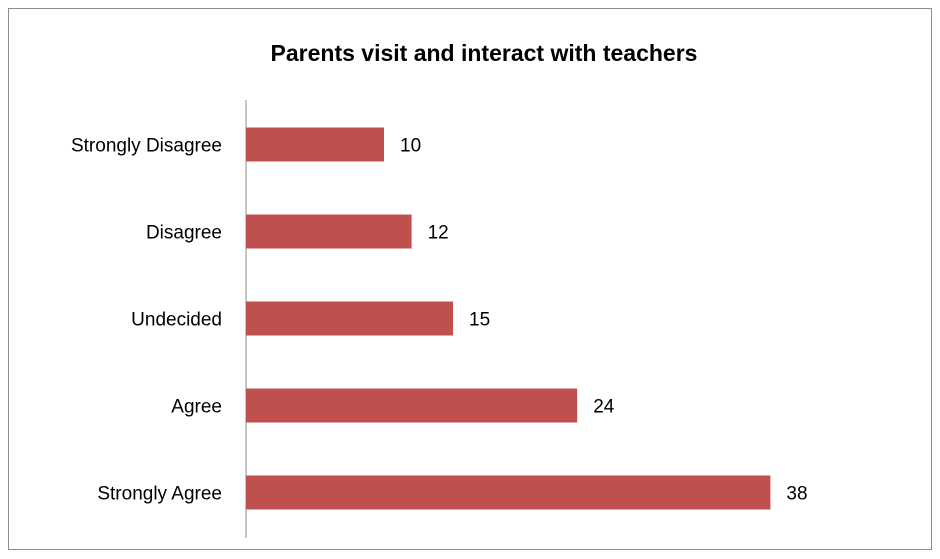 The image size is (940, 559). What do you see at coordinates (410, 146) in the screenshot?
I see `data-label: 10` at bounding box center [410, 146].